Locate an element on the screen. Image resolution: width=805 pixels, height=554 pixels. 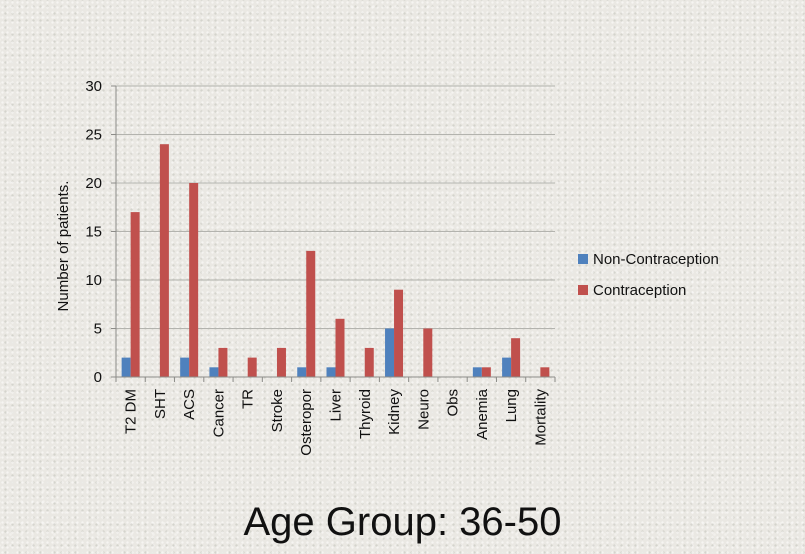
x-tick-label: Lung is located at coordinates (511, 405).